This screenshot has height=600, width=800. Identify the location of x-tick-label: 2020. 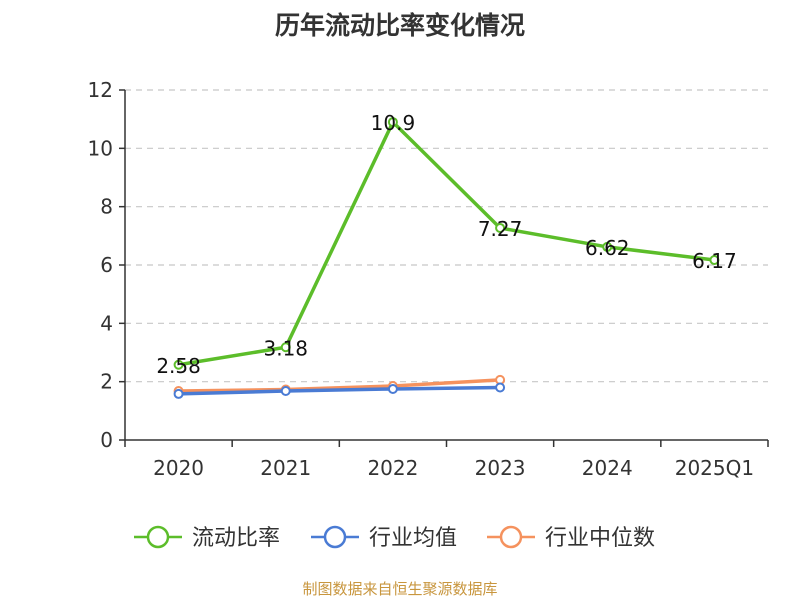
(178, 468).